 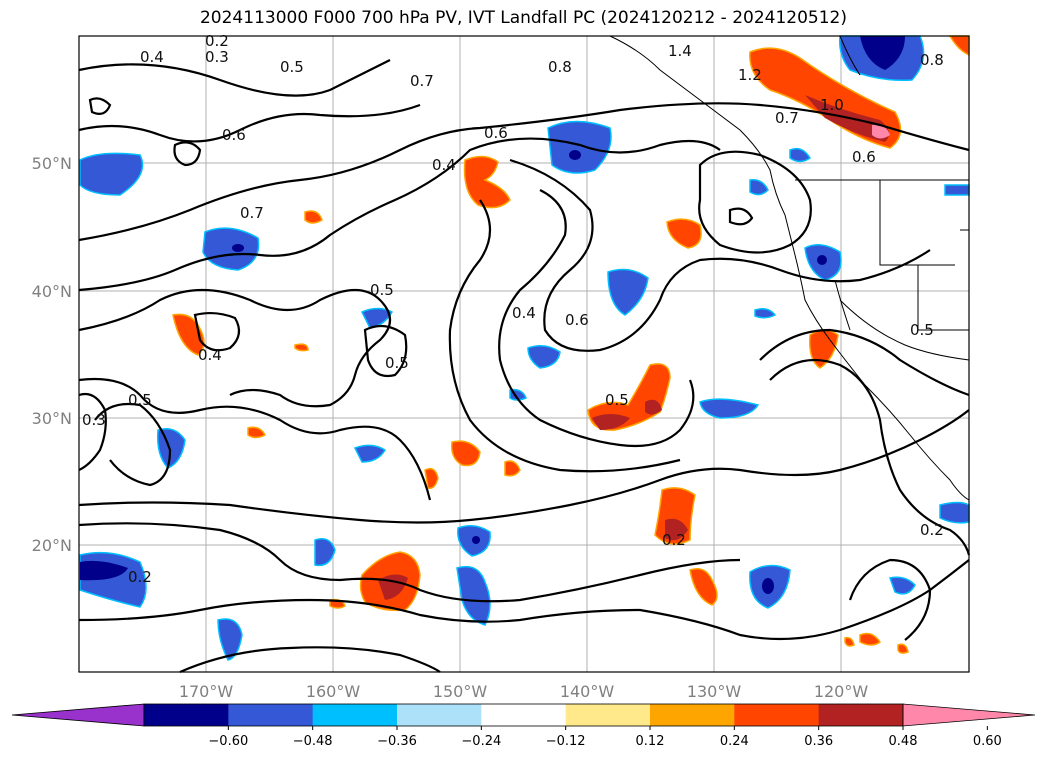 What do you see at coordinates (969, 715) in the screenshot?
I see `colorbar-extend-max` at bounding box center [969, 715].